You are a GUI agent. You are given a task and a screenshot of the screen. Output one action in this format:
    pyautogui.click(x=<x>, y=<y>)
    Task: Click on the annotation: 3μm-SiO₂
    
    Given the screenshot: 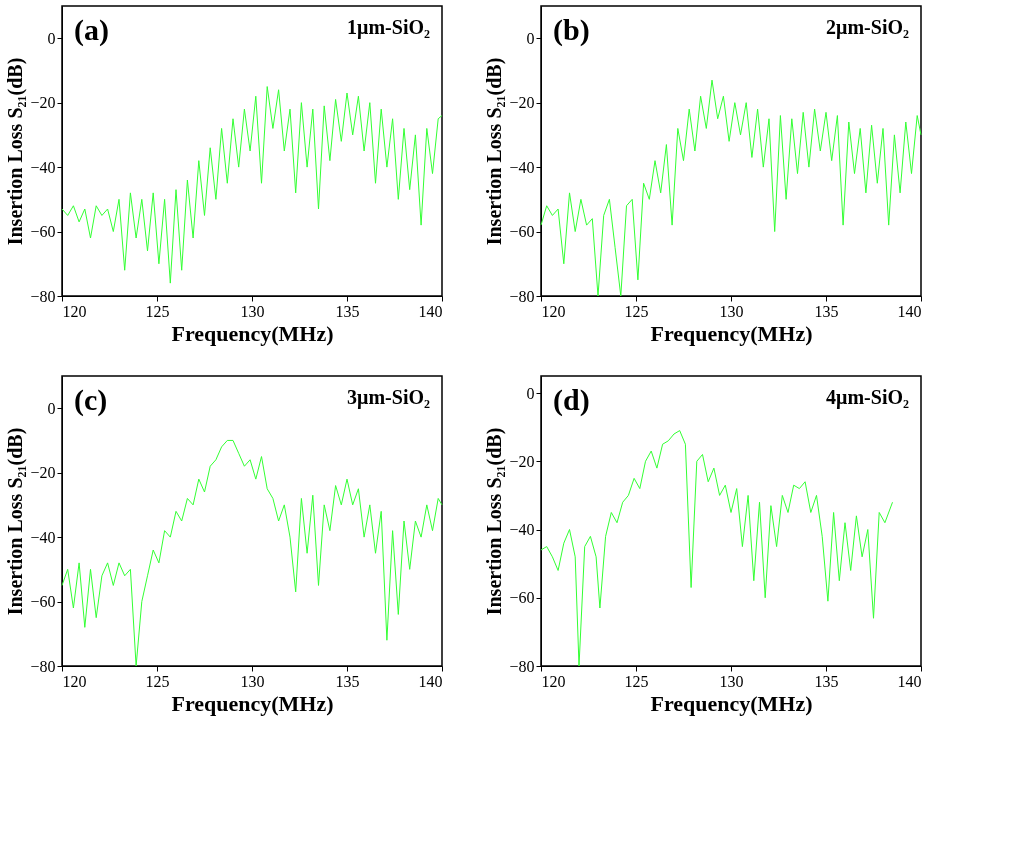 What is the action you would take?
    pyautogui.click(x=388, y=397)
    